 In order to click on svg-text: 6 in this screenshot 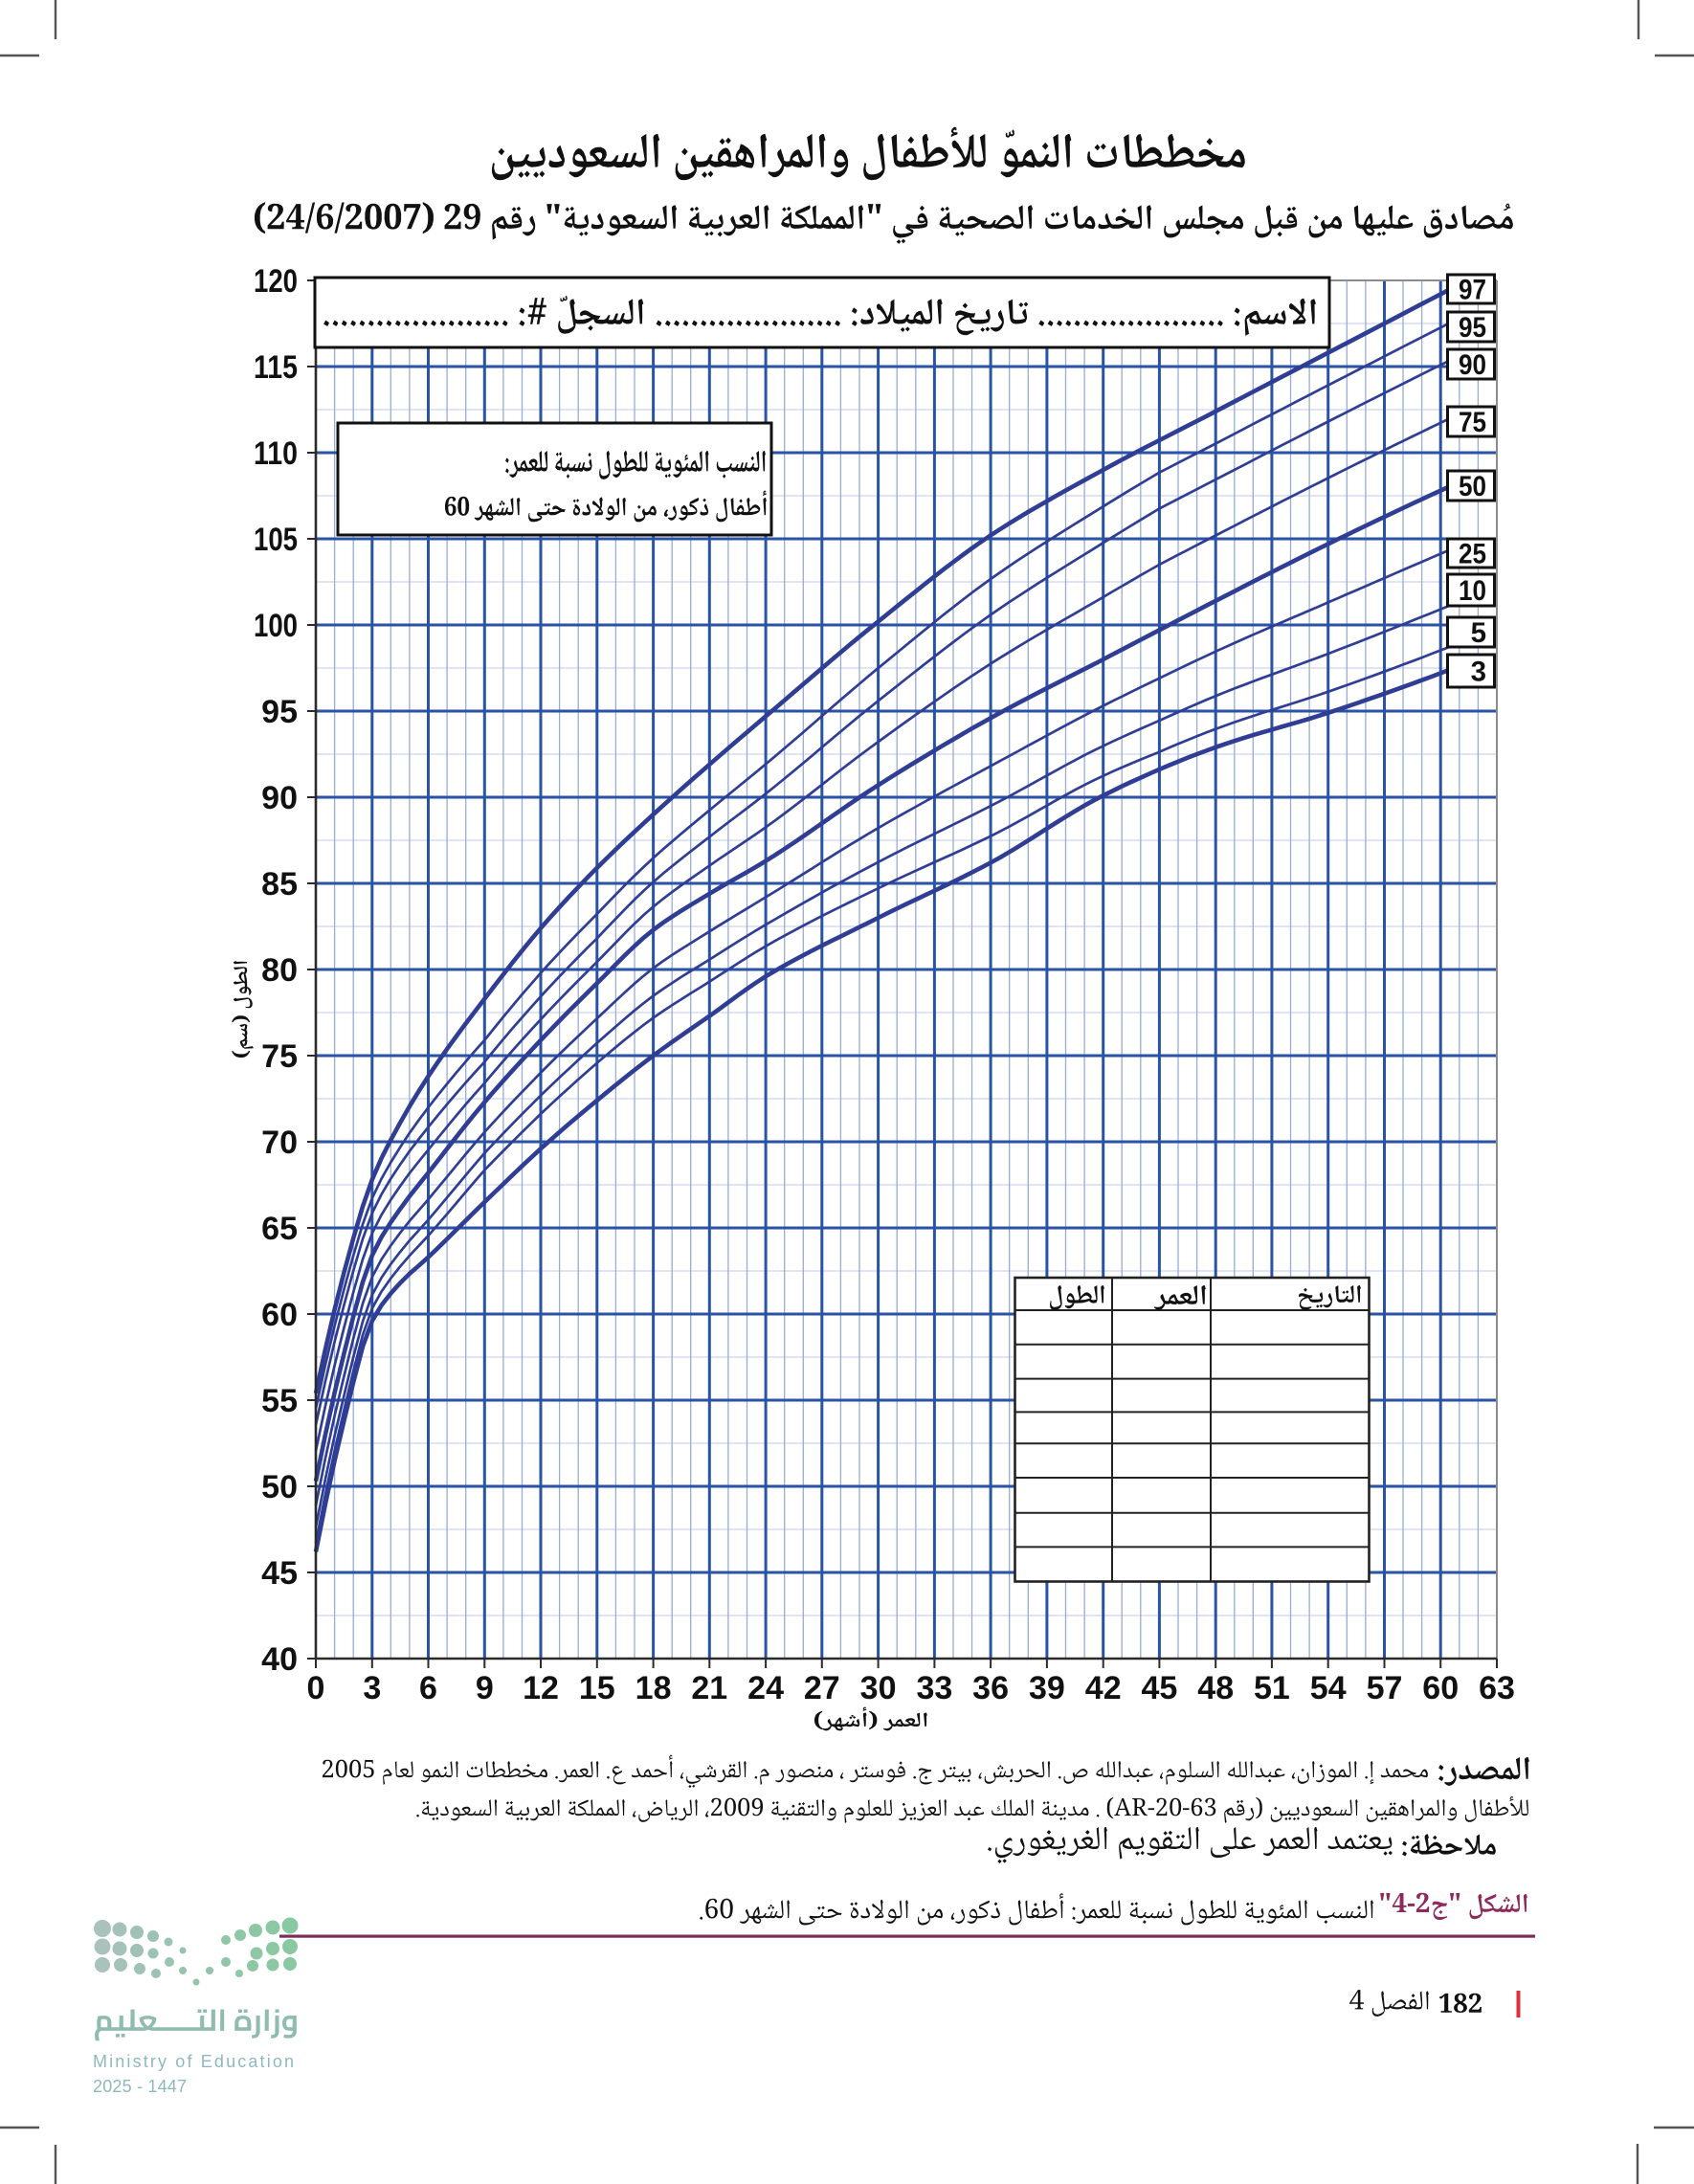, I will do `click(428, 1688)`.